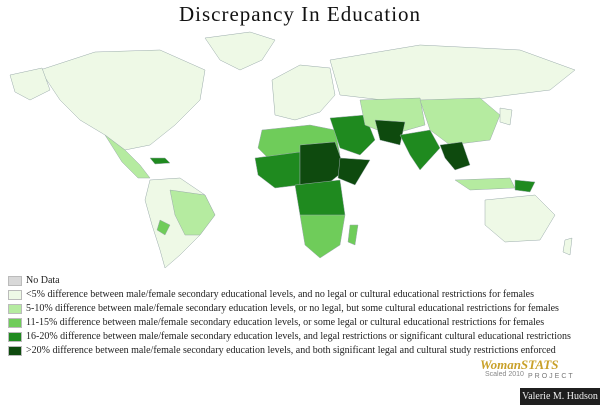 This screenshot has width=600, height=405. I want to click on region-new-zealand, so click(567, 246).